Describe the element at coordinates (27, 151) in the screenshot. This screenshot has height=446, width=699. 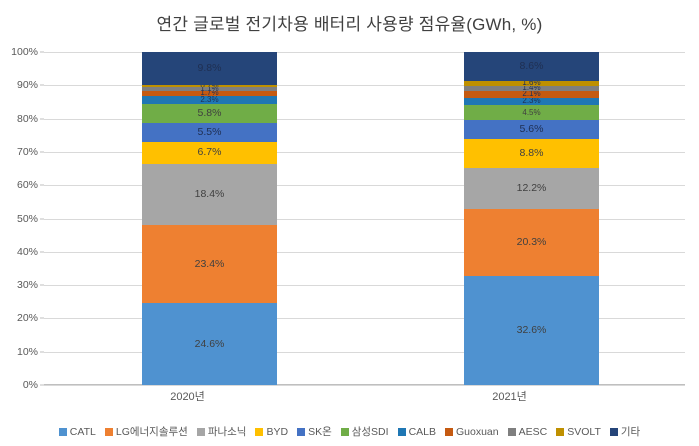
I see `y-axis-tick-label: 70%` at that location.